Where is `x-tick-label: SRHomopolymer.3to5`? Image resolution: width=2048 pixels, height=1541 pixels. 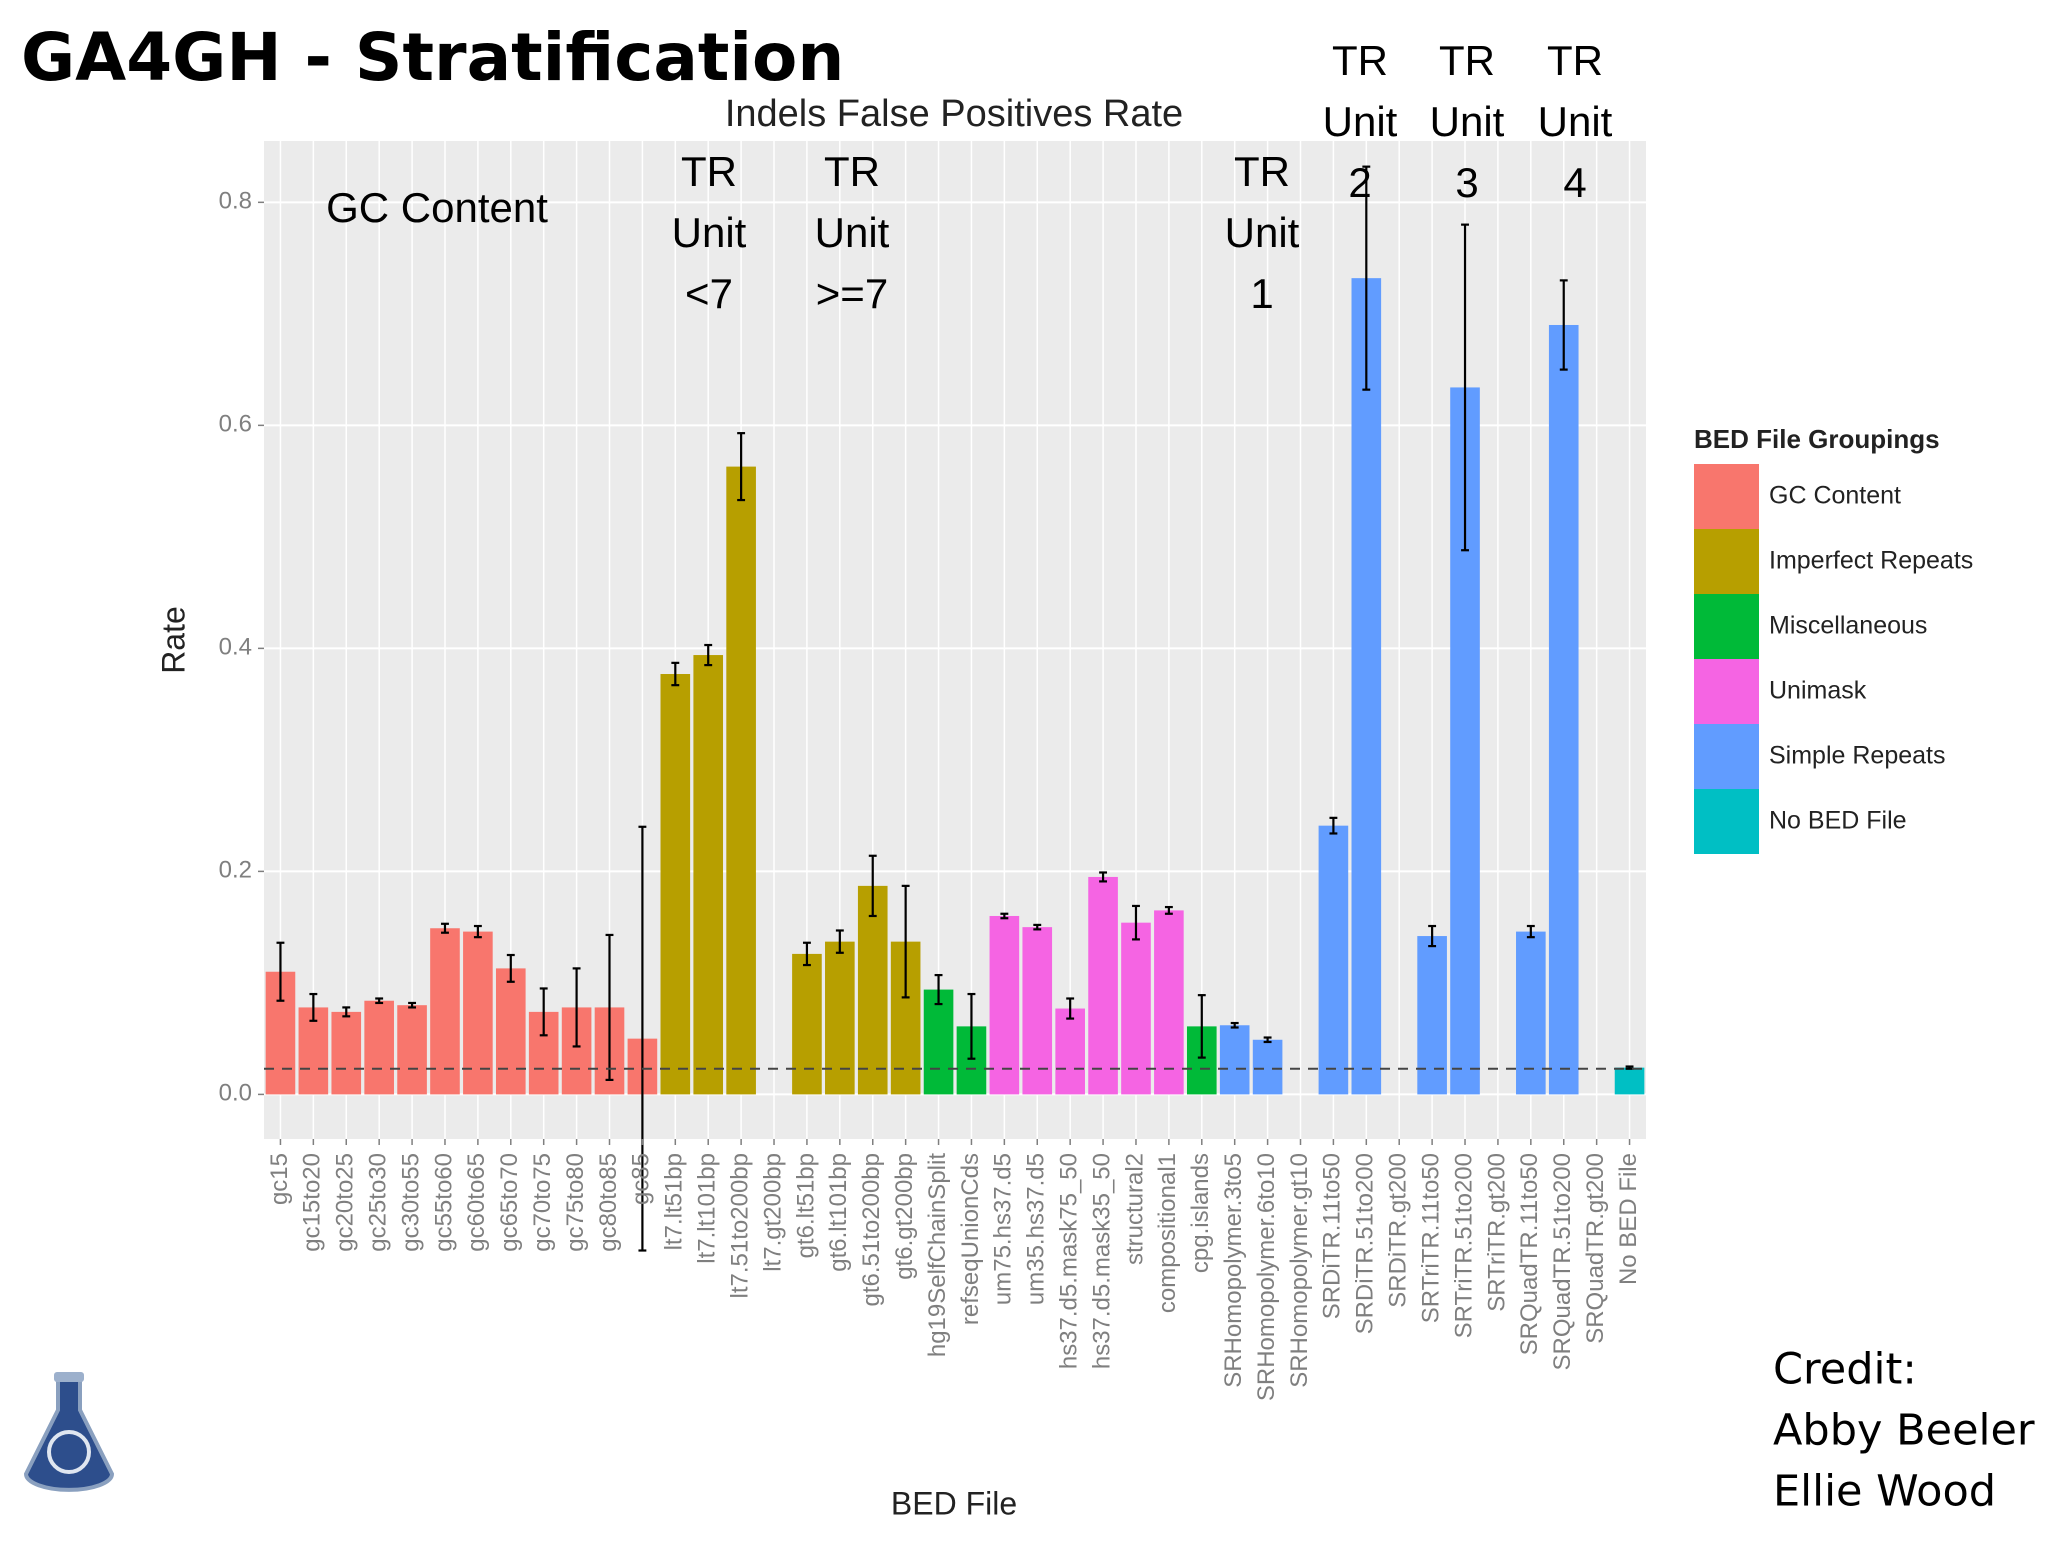 x-tick-label: SRHomopolymer.3to5 is located at coordinates (1233, 1270).